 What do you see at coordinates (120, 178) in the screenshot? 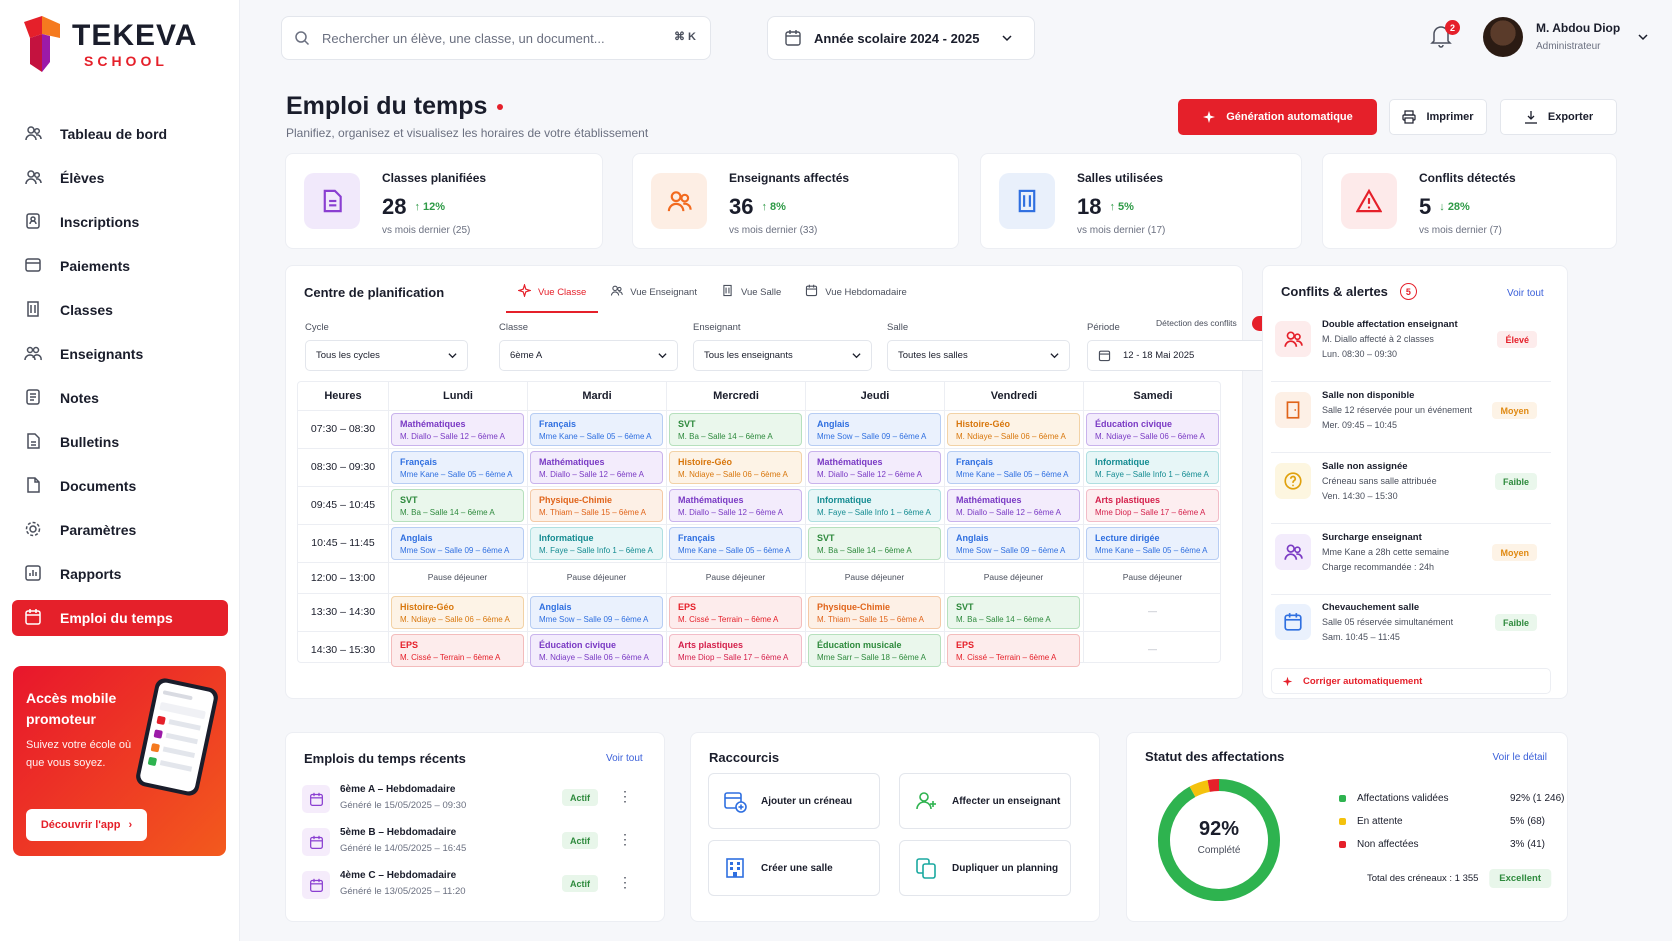
I see `sidebar-item-eleves: Élèves` at bounding box center [120, 178].